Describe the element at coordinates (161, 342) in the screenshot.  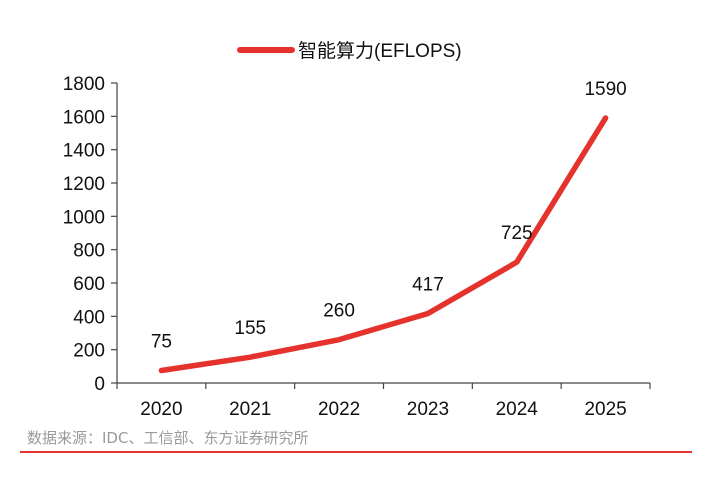
I see `data-label: 75` at that location.